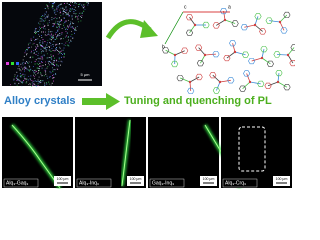 The image size is (320, 240). I want to click on panel-label: Alq₃-Gaq₃, so click(17, 183).